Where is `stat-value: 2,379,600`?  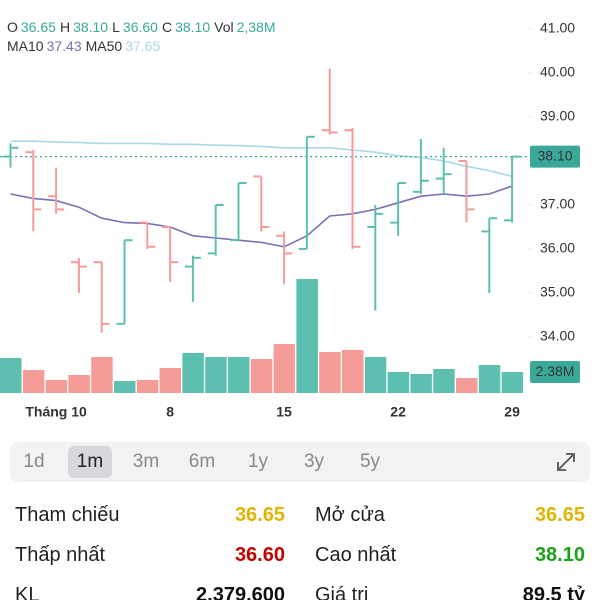
stat-value: 2,379,600 is located at coordinates (240, 592).